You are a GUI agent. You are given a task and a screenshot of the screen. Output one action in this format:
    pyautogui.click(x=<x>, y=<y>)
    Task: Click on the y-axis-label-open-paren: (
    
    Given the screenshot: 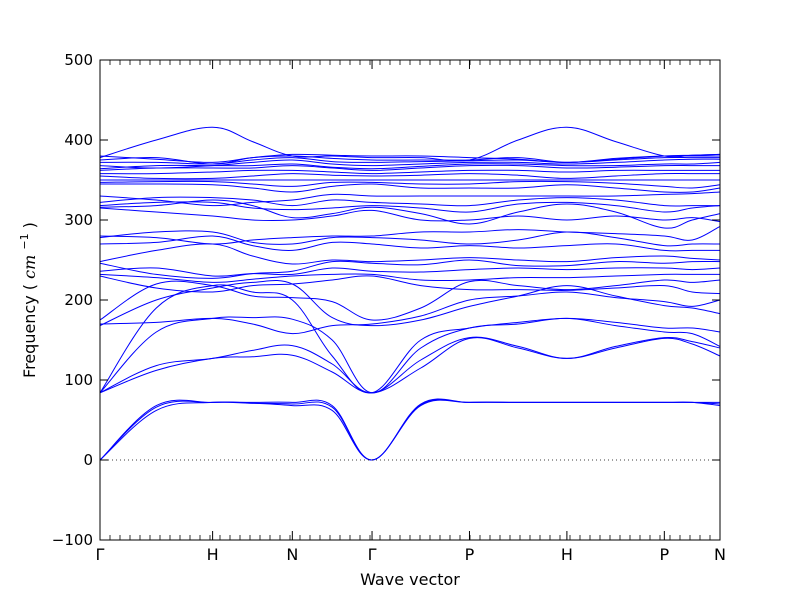 What is the action you would take?
    pyautogui.click(x=29, y=287)
    